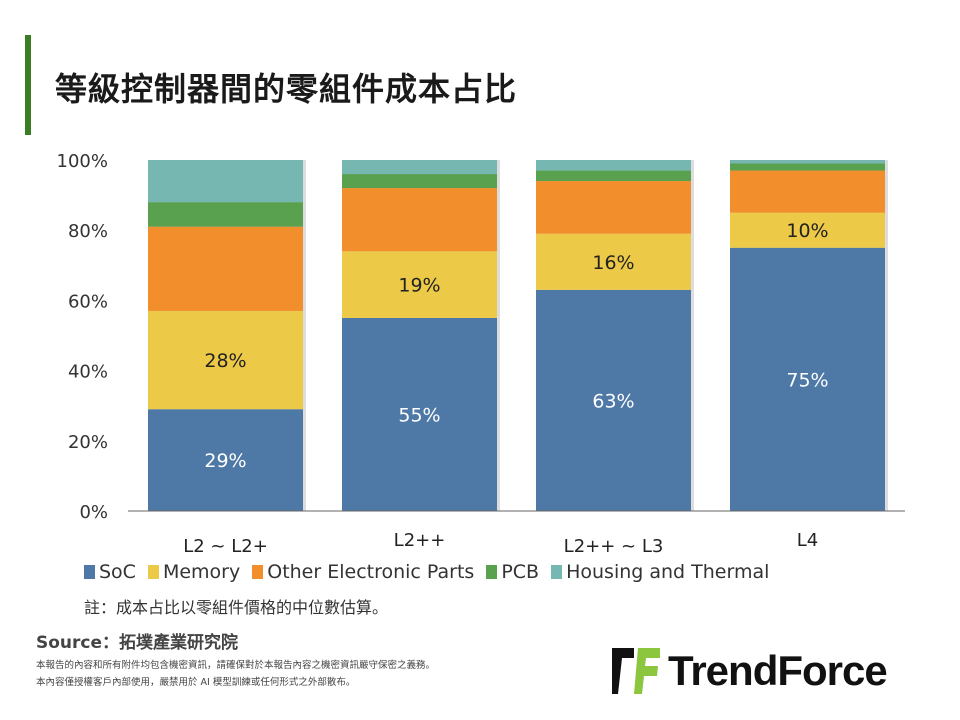 The image size is (960, 720). What do you see at coordinates (520, 572) in the screenshot?
I see `legend-label: PCB` at bounding box center [520, 572].